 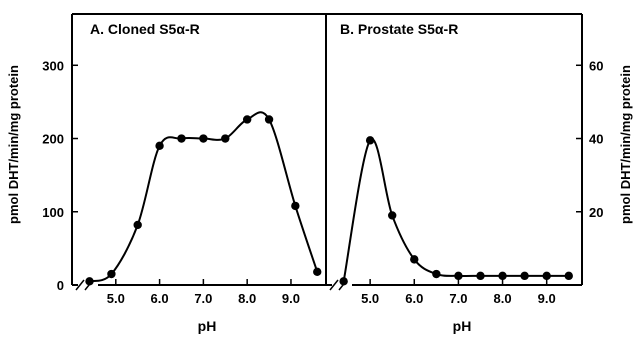 I want to click on y-tick-label: 40, so click(x=596, y=139).